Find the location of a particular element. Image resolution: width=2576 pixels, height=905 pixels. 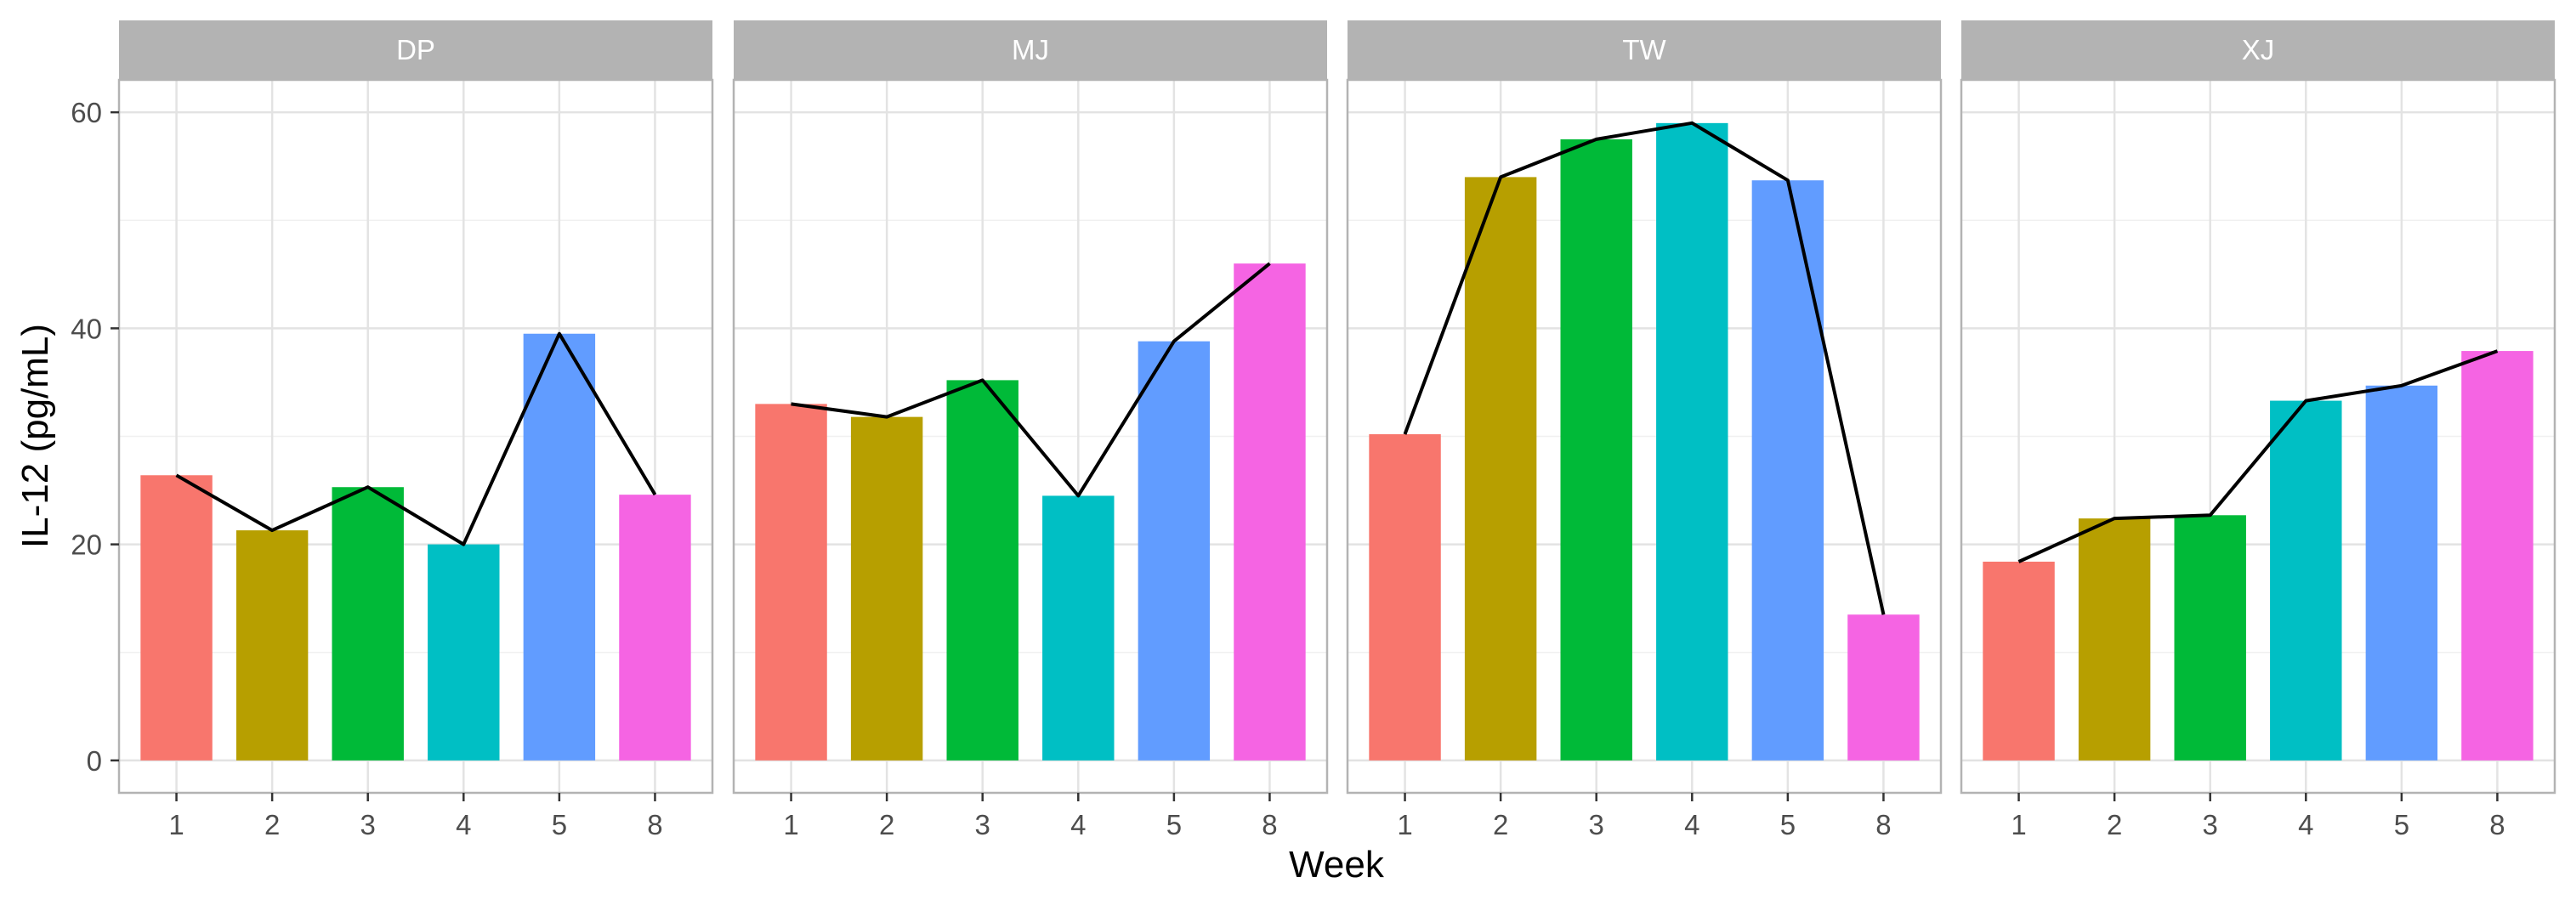

y-axis: 0 20 40 60 is located at coordinates (95, 437).